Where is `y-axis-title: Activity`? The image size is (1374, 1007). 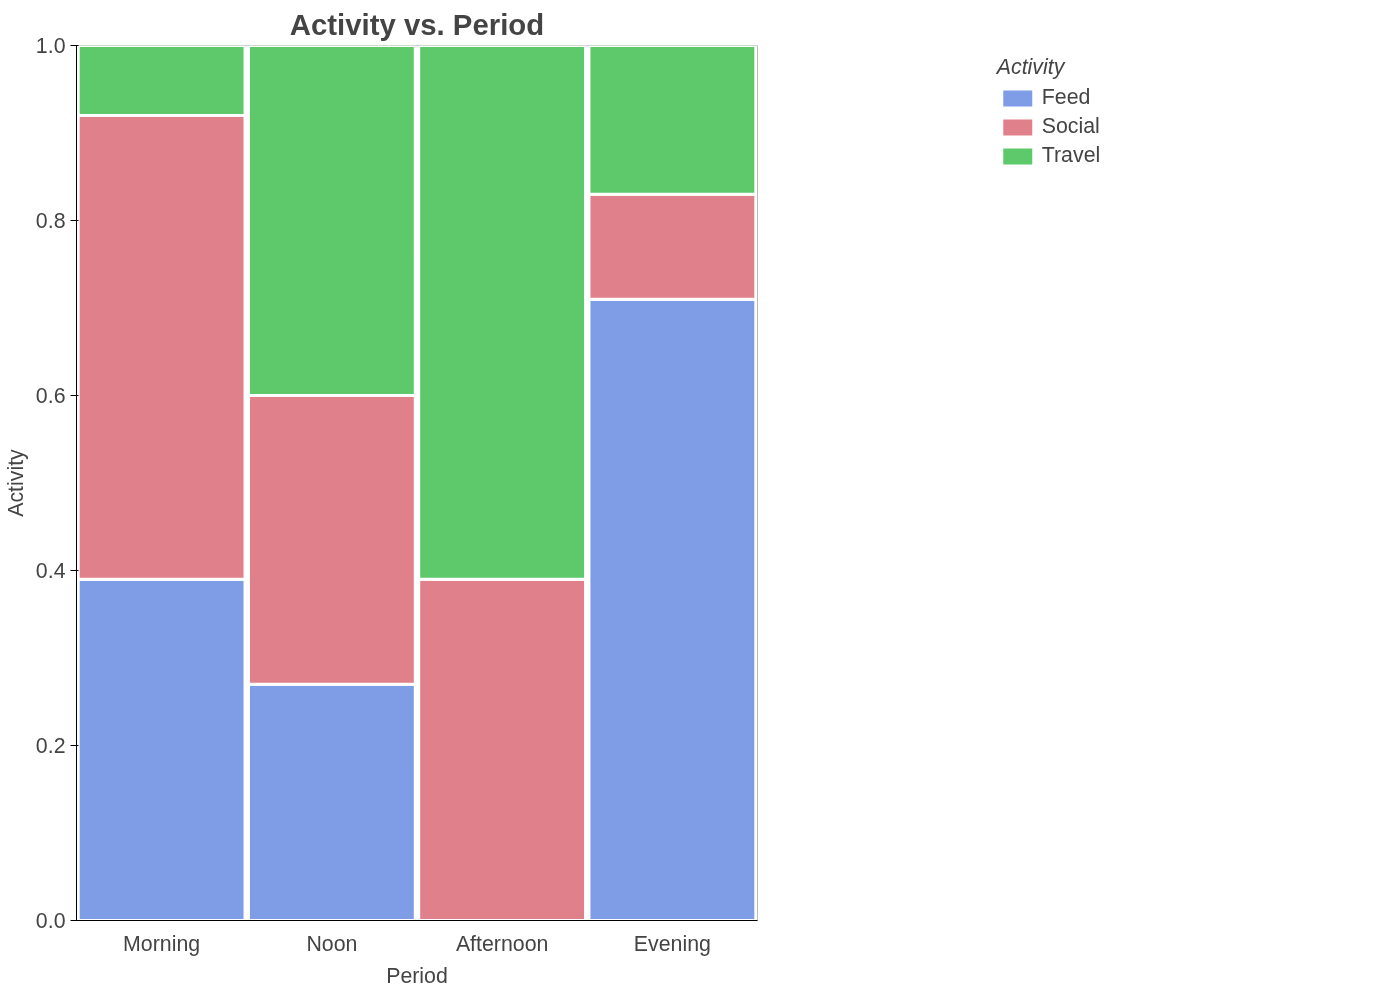
y-axis-title: Activity is located at coordinates (15, 482).